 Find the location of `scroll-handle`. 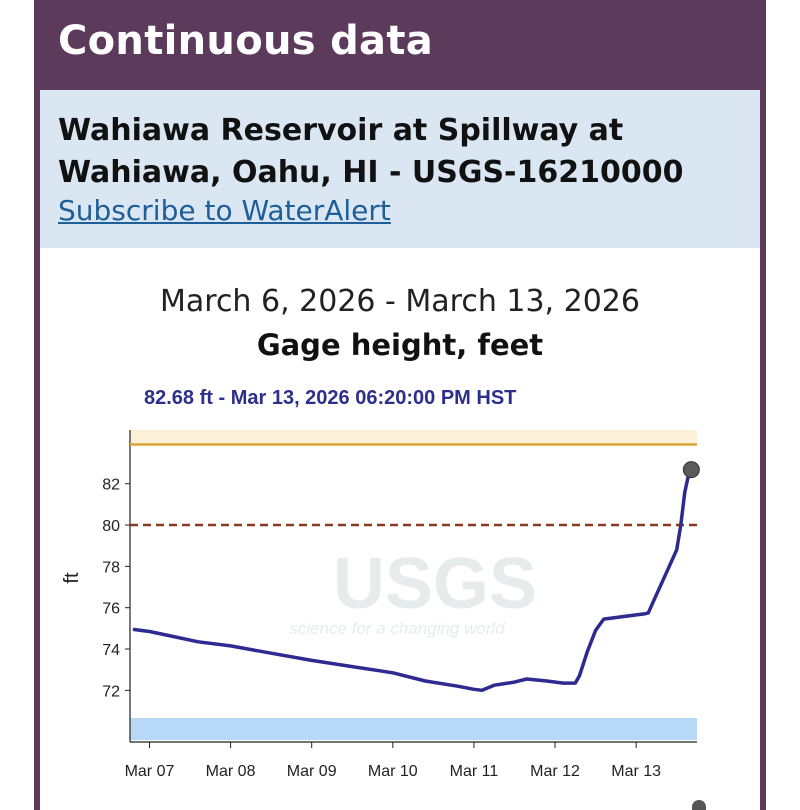

scroll-handle is located at coordinates (699, 805).